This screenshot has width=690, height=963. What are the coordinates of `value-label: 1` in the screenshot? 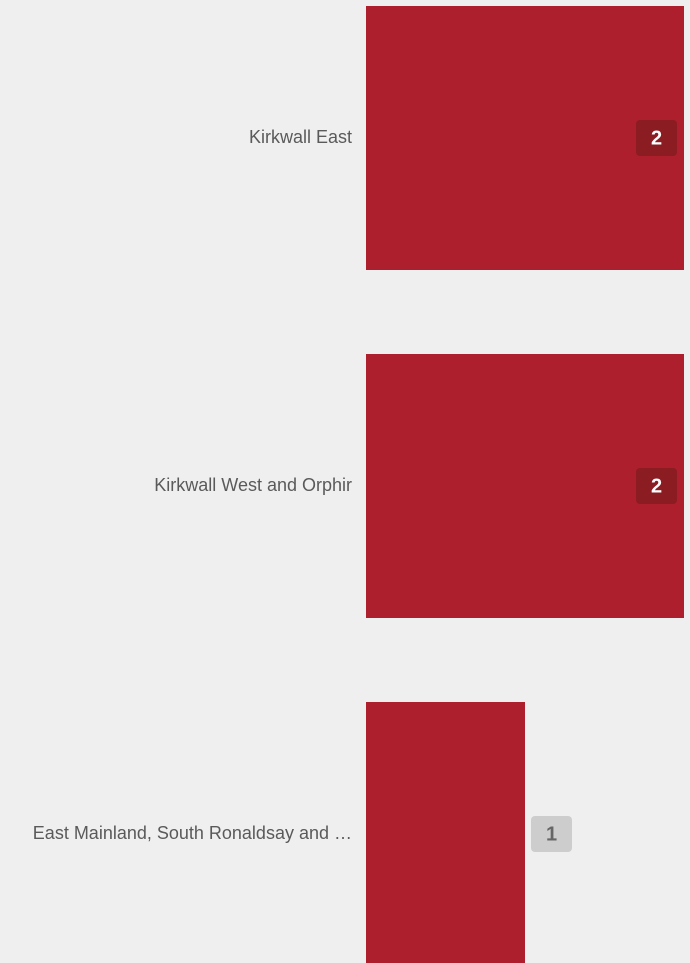 It's located at (551, 834).